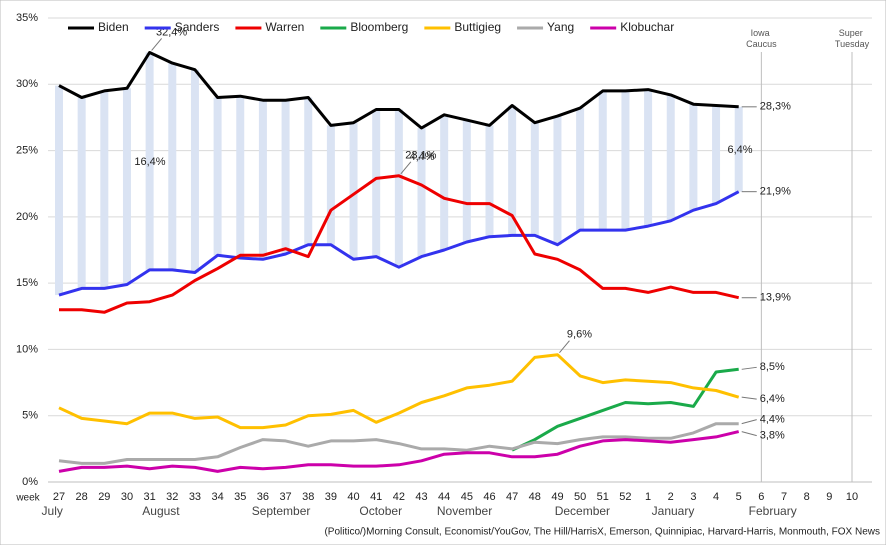  Describe the element at coordinates (27, 217) in the screenshot. I see `y-tick-label: 20%` at that location.